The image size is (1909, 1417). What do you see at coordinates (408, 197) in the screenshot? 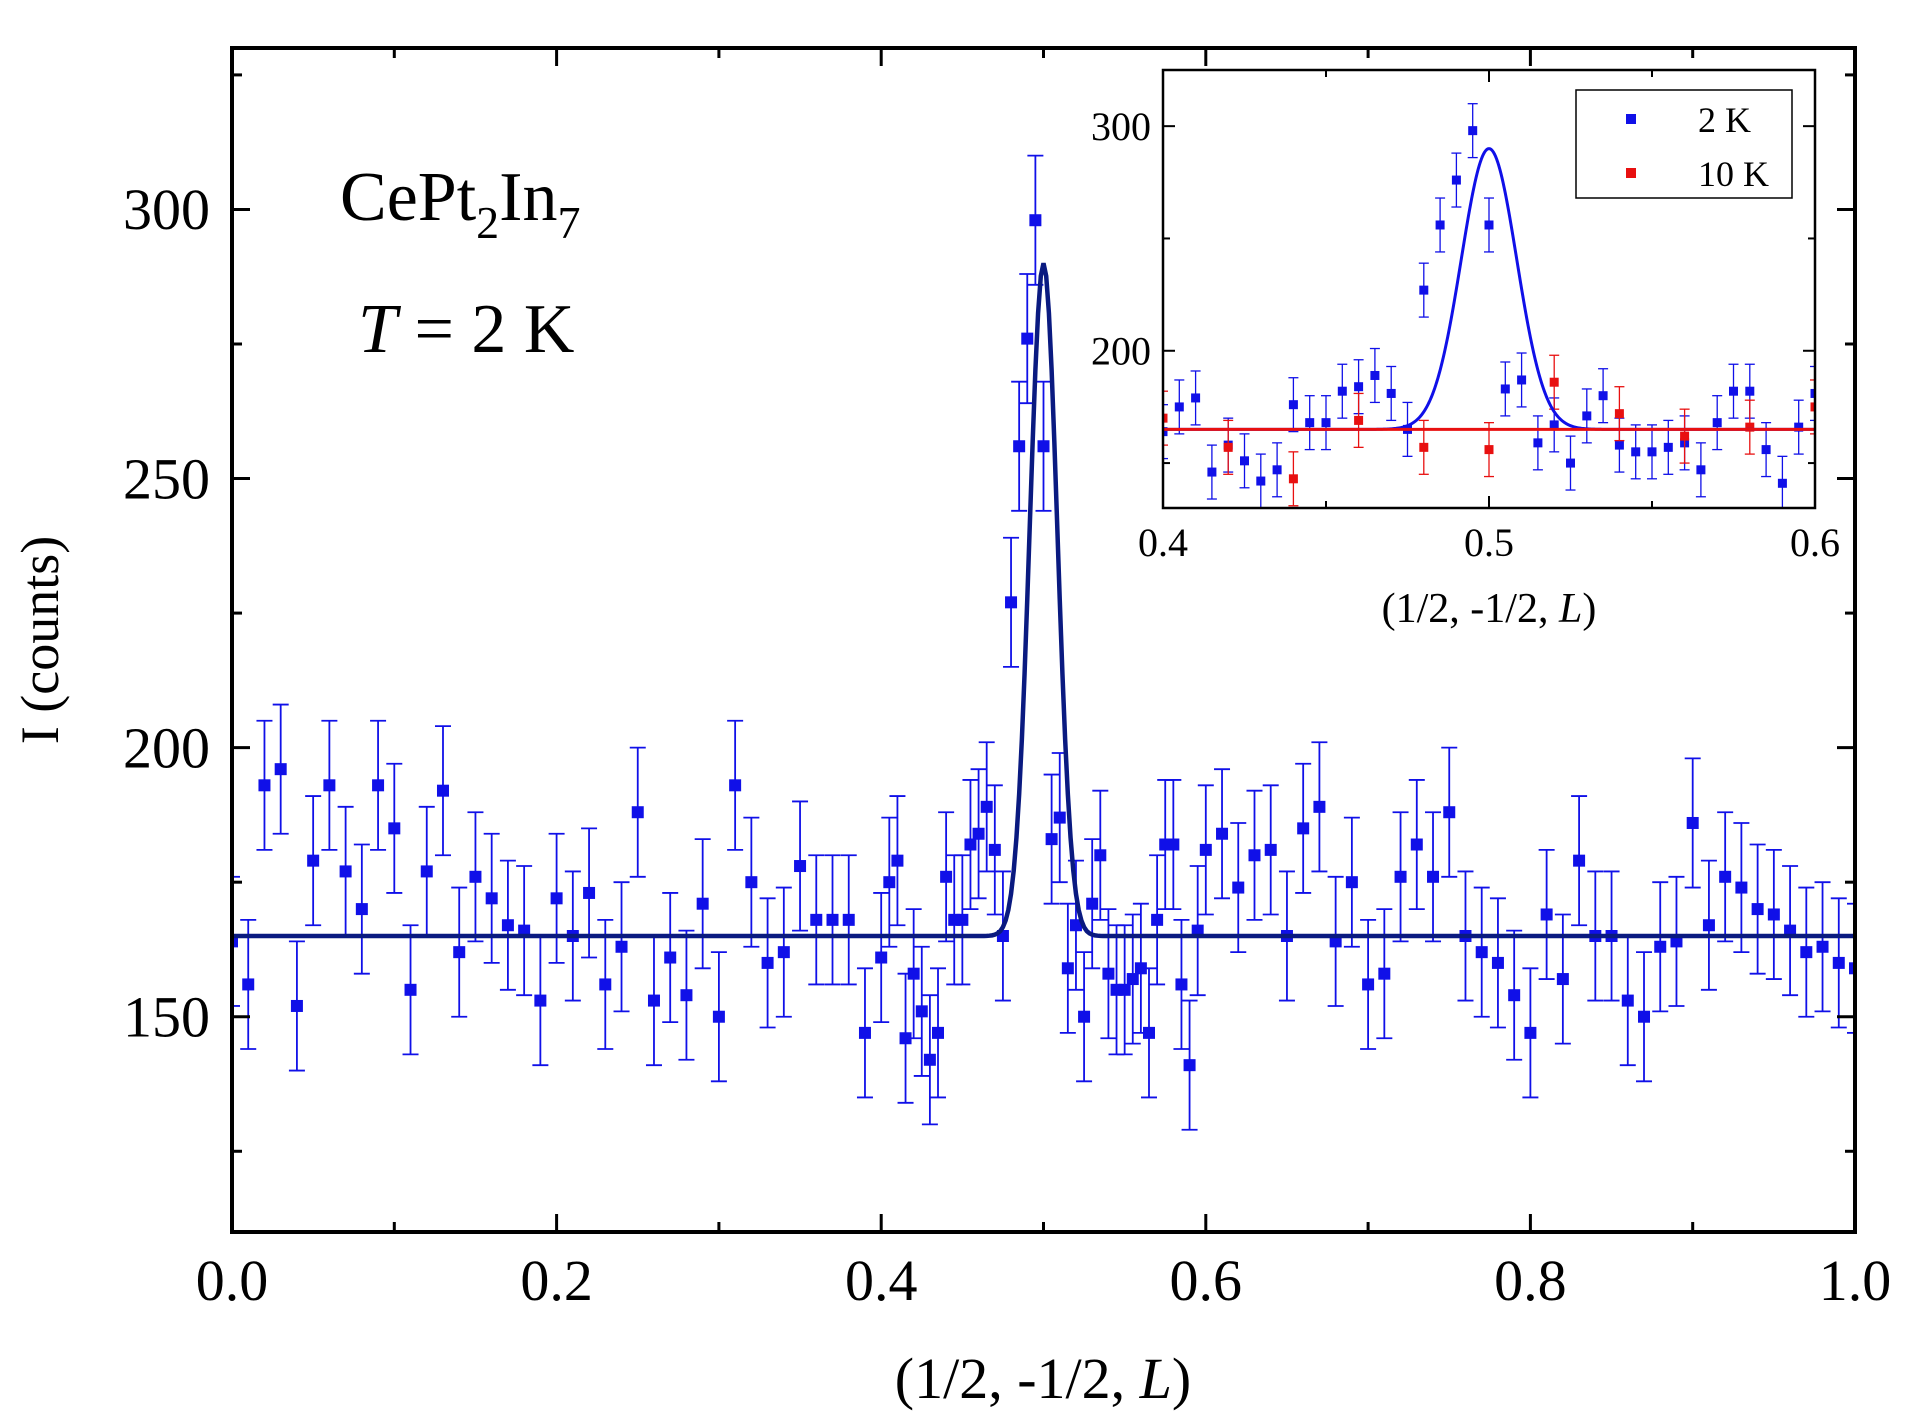
I see `compound-label-part-1: CePt` at bounding box center [408, 197].